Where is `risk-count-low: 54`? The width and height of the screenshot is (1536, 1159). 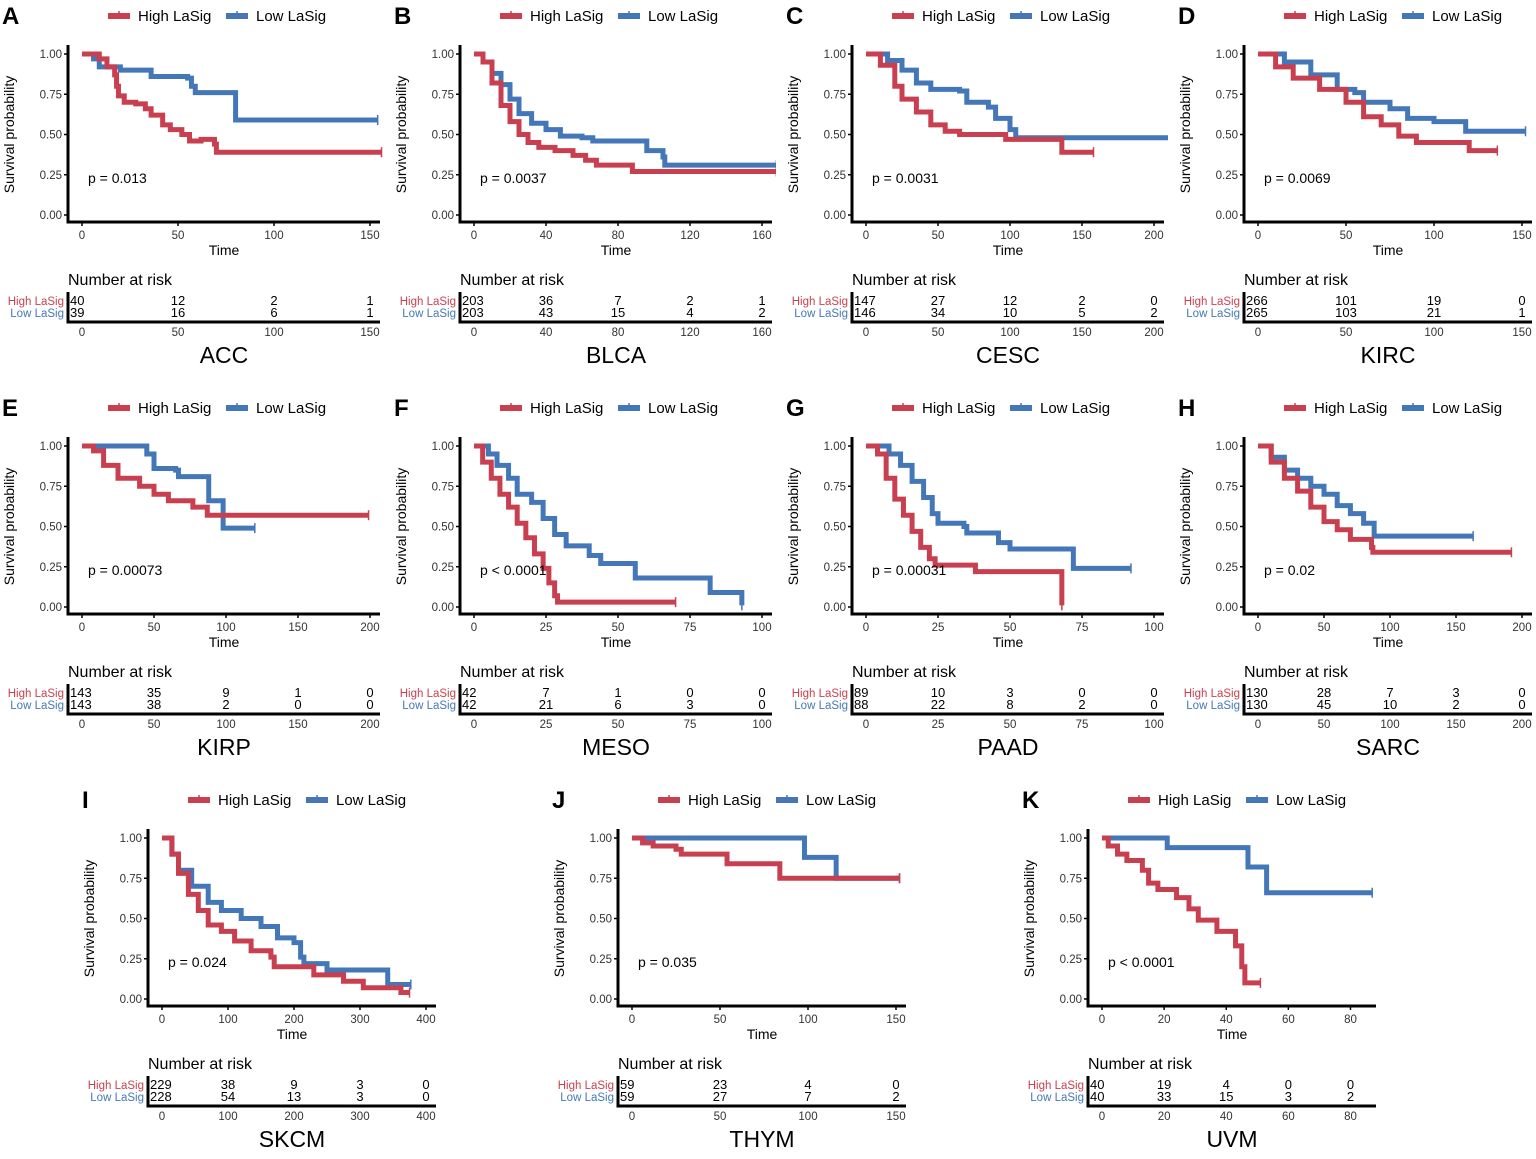
risk-count-low: 54 is located at coordinates (228, 1096).